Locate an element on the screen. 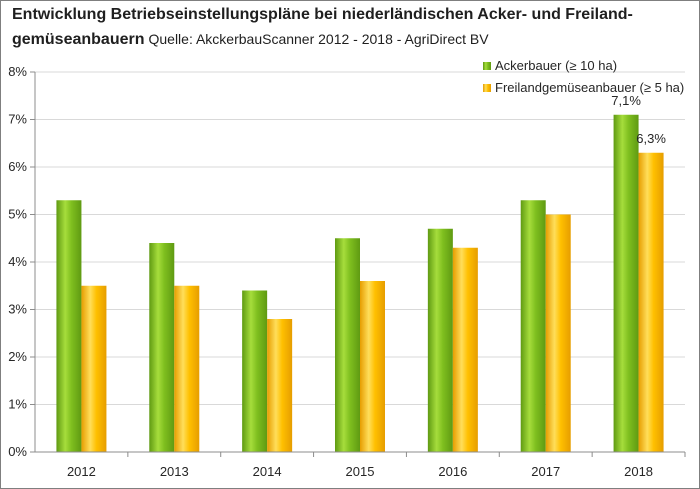 The height and width of the screenshot is (489, 700). x-tick-label: 2013 is located at coordinates (174, 471).